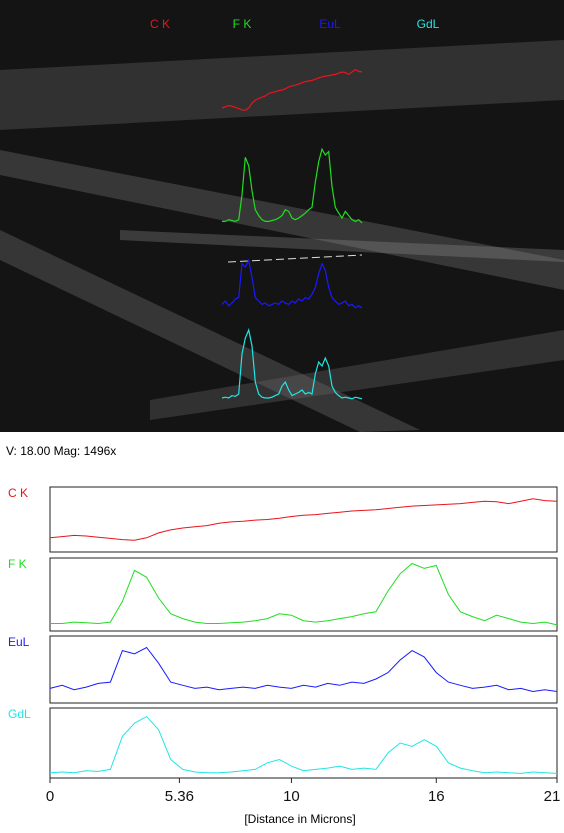 The height and width of the screenshot is (833, 564). What do you see at coordinates (50, 796) in the screenshot?
I see `x-tick-label: 0` at bounding box center [50, 796].